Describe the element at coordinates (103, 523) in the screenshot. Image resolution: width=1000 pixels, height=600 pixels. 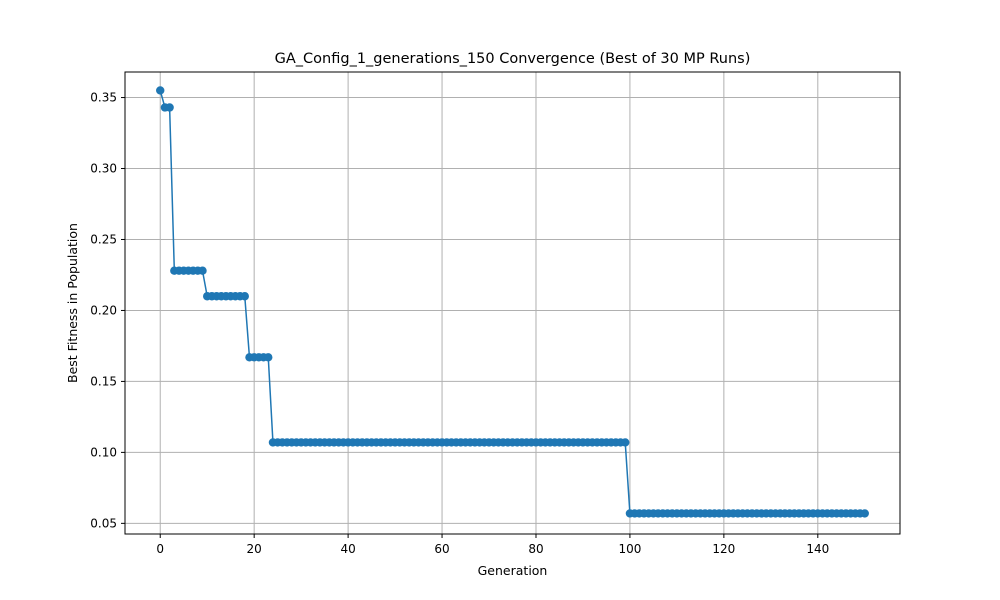
I see `y-tick-label: 0.05` at that location.